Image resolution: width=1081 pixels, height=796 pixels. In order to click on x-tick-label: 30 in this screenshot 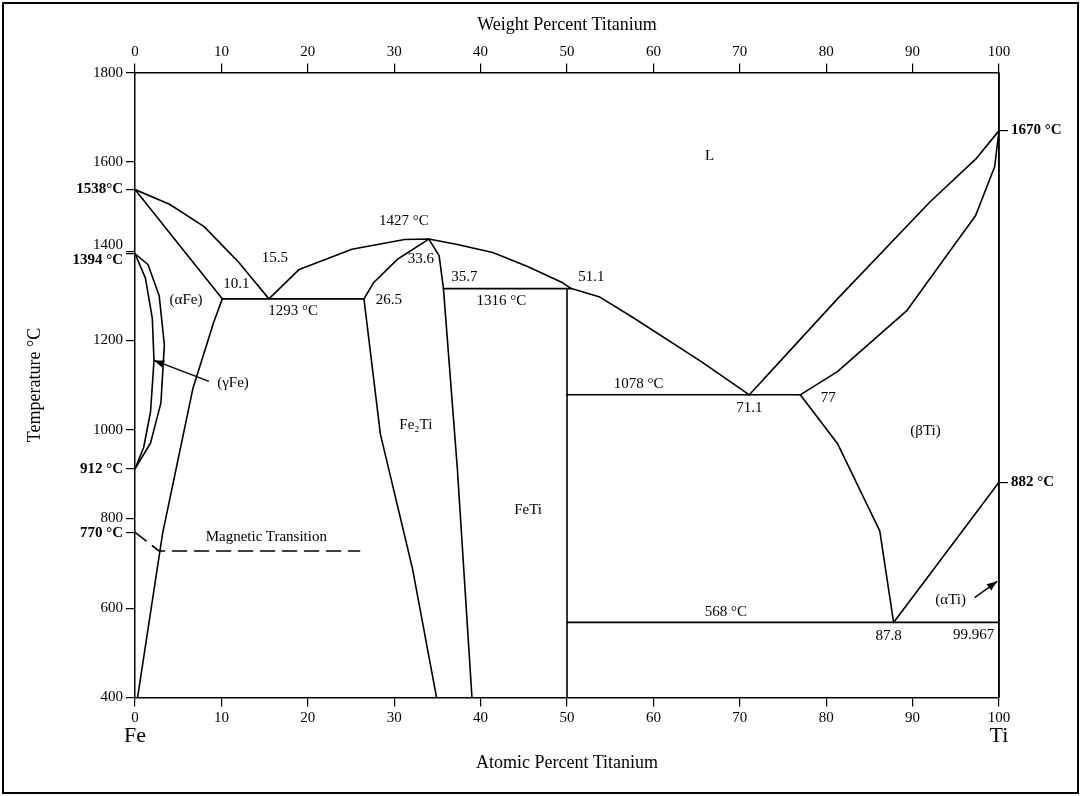, I will do `click(394, 50)`.